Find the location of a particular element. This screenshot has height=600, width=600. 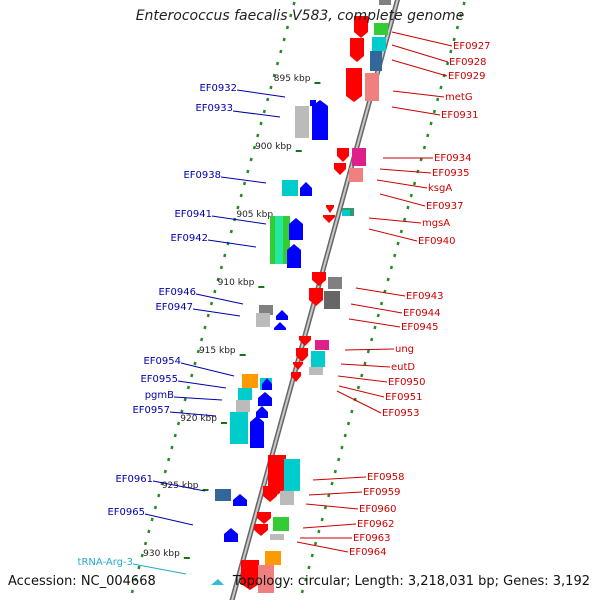

right-gene-label: EF0944 is located at coordinates (422, 313).